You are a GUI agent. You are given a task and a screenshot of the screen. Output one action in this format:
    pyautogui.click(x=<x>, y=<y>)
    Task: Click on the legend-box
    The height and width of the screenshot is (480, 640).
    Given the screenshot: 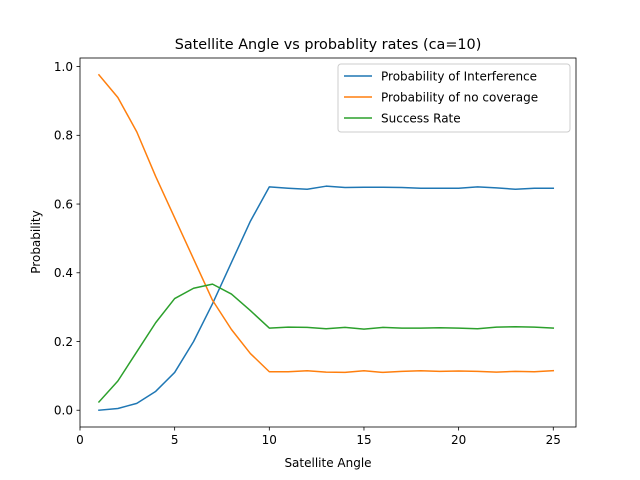 What is the action you would take?
    pyautogui.click(x=454, y=98)
    